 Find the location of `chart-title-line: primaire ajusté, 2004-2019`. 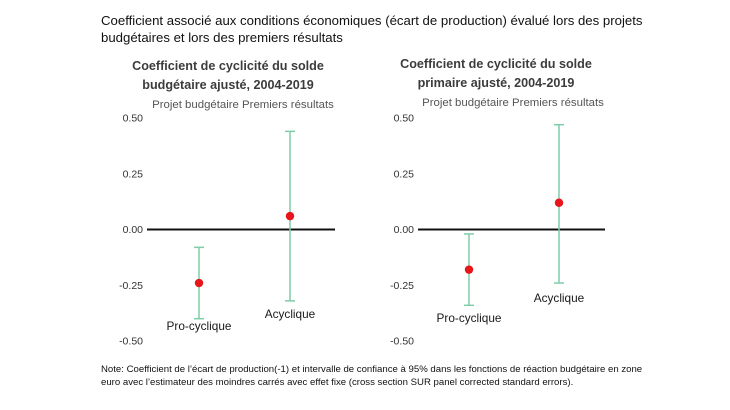

chart-title-line: primaire ajusté, 2004-2019 is located at coordinates (496, 83).